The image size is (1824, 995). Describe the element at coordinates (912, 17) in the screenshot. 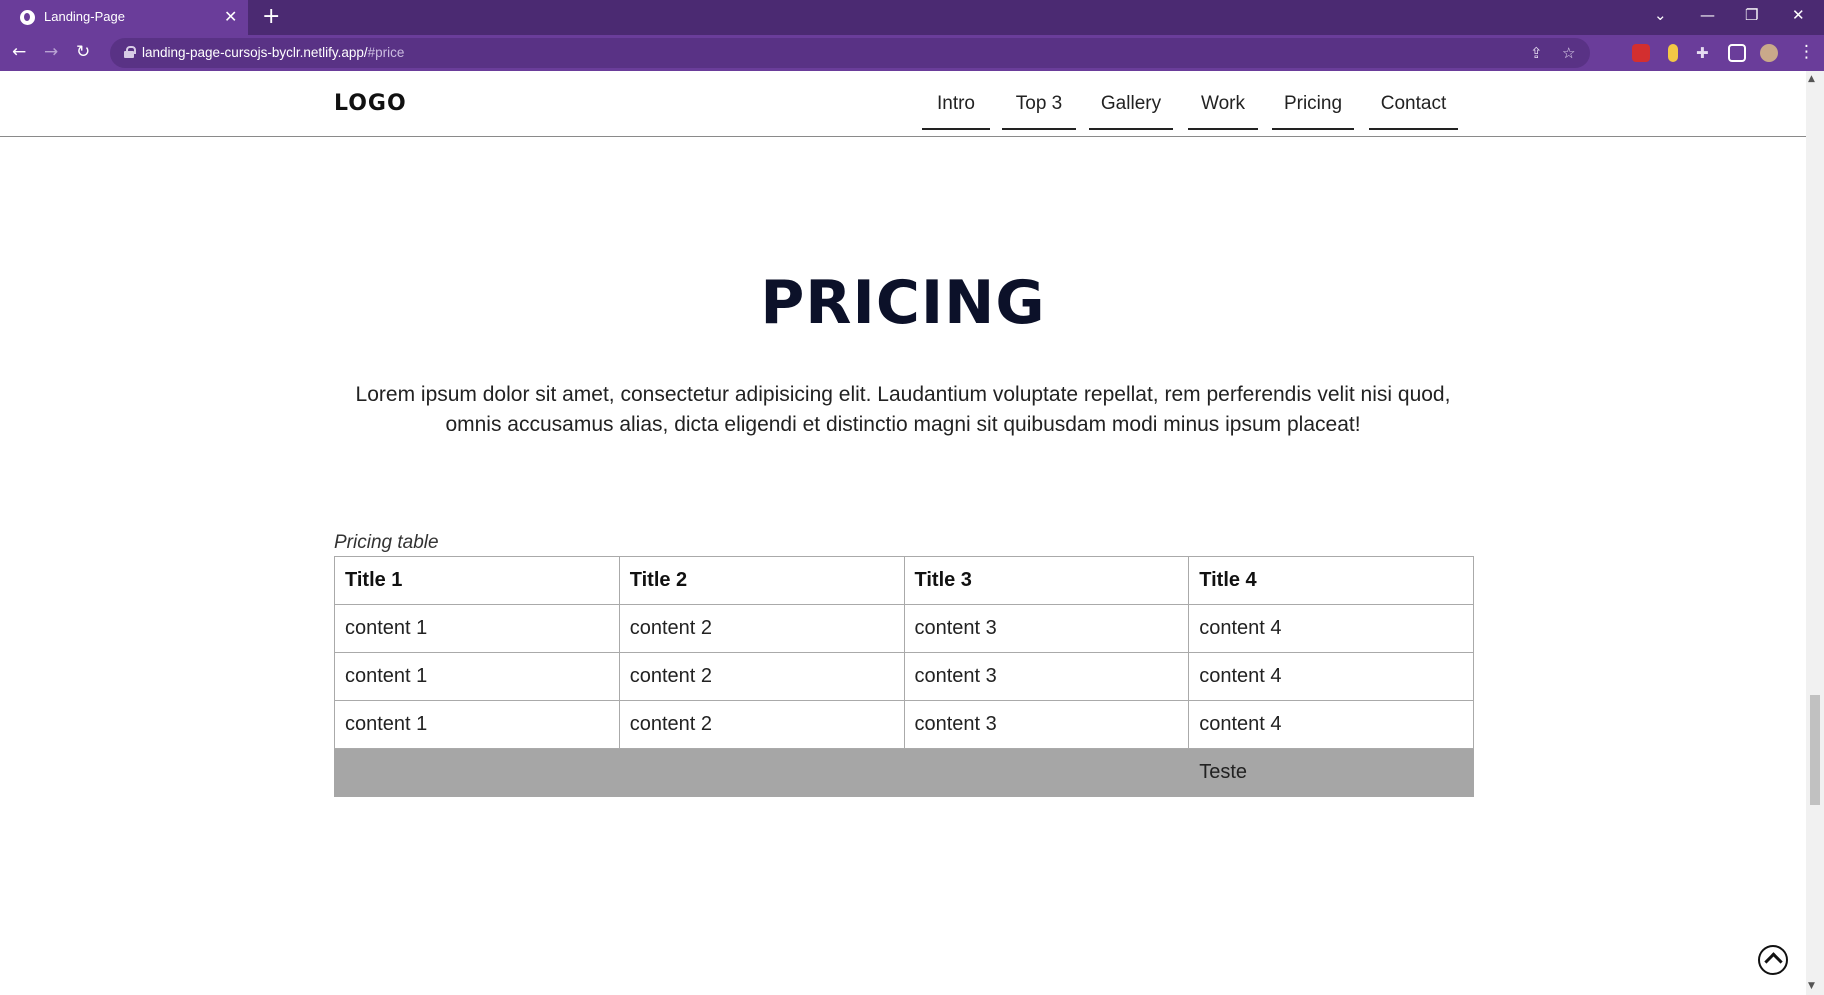

I see `browser-tab-strip: Landing-Page ✕ + ⌄ — ❐ ✕` at that location.